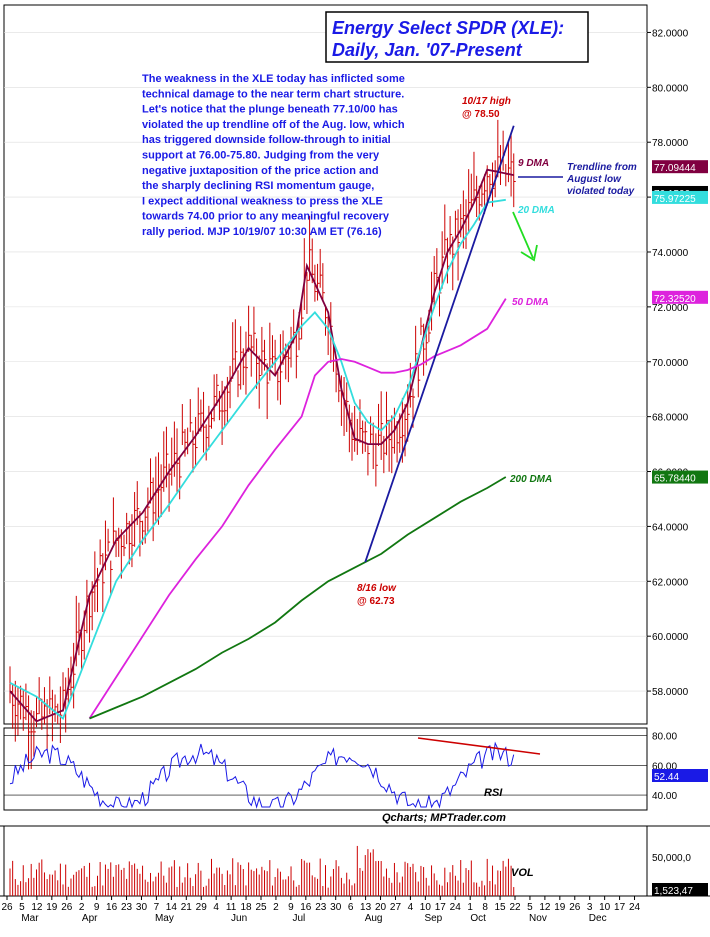 This screenshot has width=710, height=937. What do you see at coordinates (456, 907) in the screenshot?
I see `x-tick-label: 24` at bounding box center [456, 907].